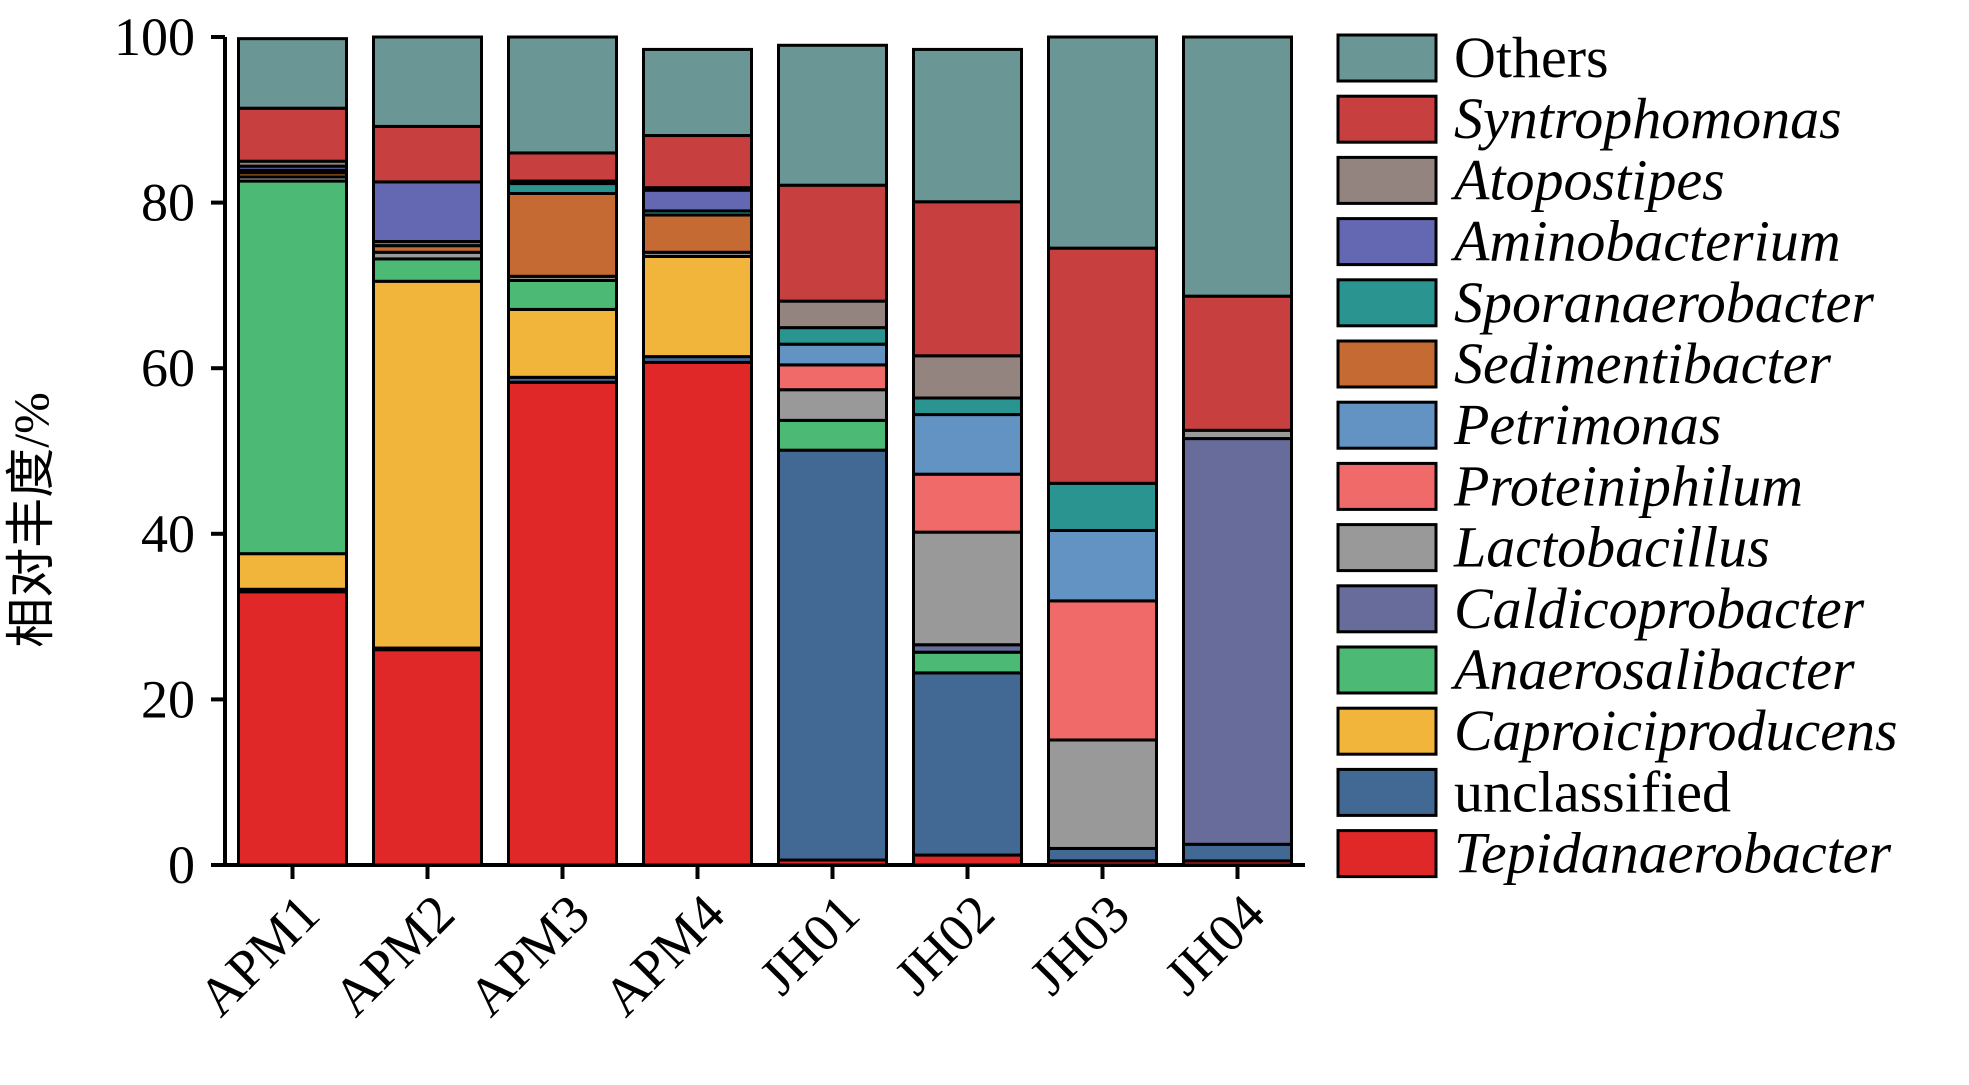  I want to click on x-tick-label: JH01, so click(809, 944).